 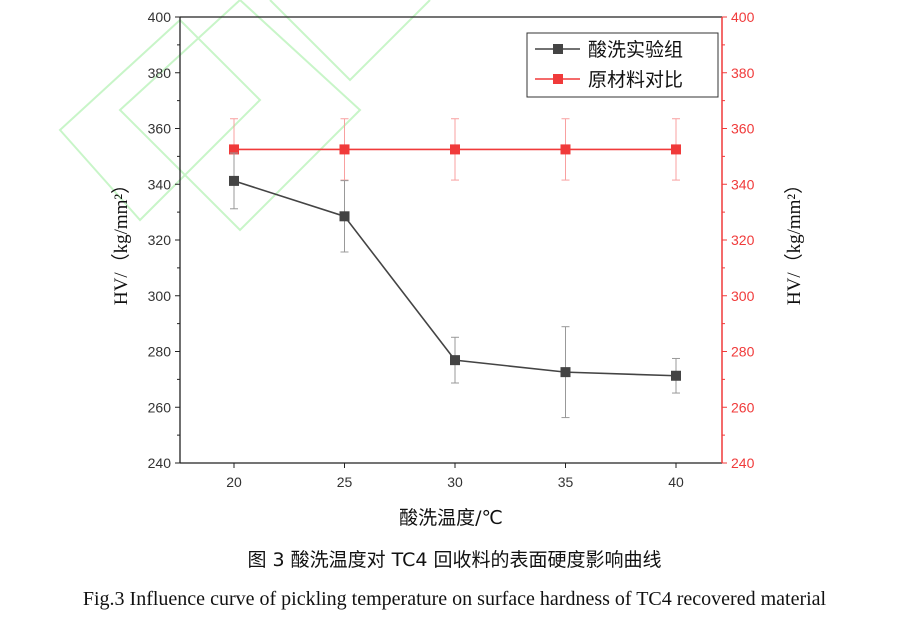 I want to click on y-tick-label-left: 280, so click(x=160, y=352).